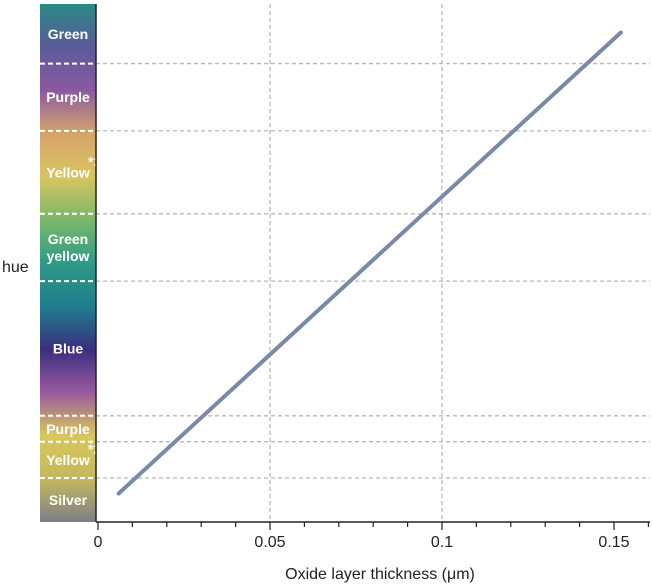 The width and height of the screenshot is (652, 587). What do you see at coordinates (68, 256) in the screenshot?
I see `band-label-line: yellow` at bounding box center [68, 256].